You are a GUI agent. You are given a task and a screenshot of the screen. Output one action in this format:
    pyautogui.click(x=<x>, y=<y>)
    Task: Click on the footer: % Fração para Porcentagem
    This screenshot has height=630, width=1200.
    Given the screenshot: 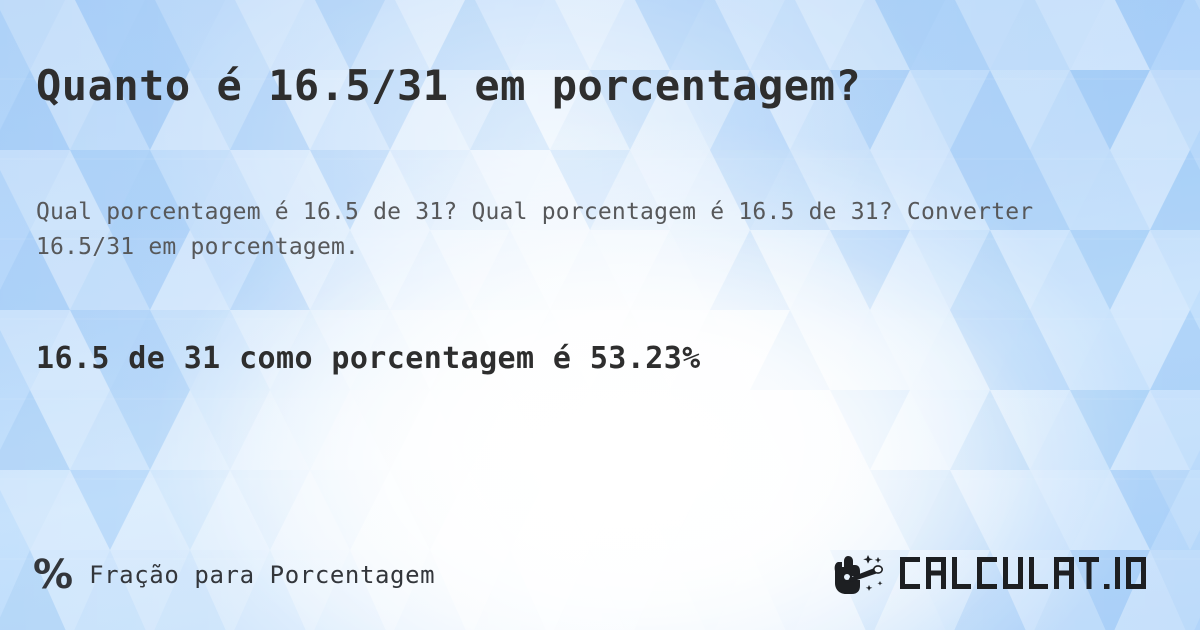 What is the action you would take?
    pyautogui.click(x=600, y=575)
    